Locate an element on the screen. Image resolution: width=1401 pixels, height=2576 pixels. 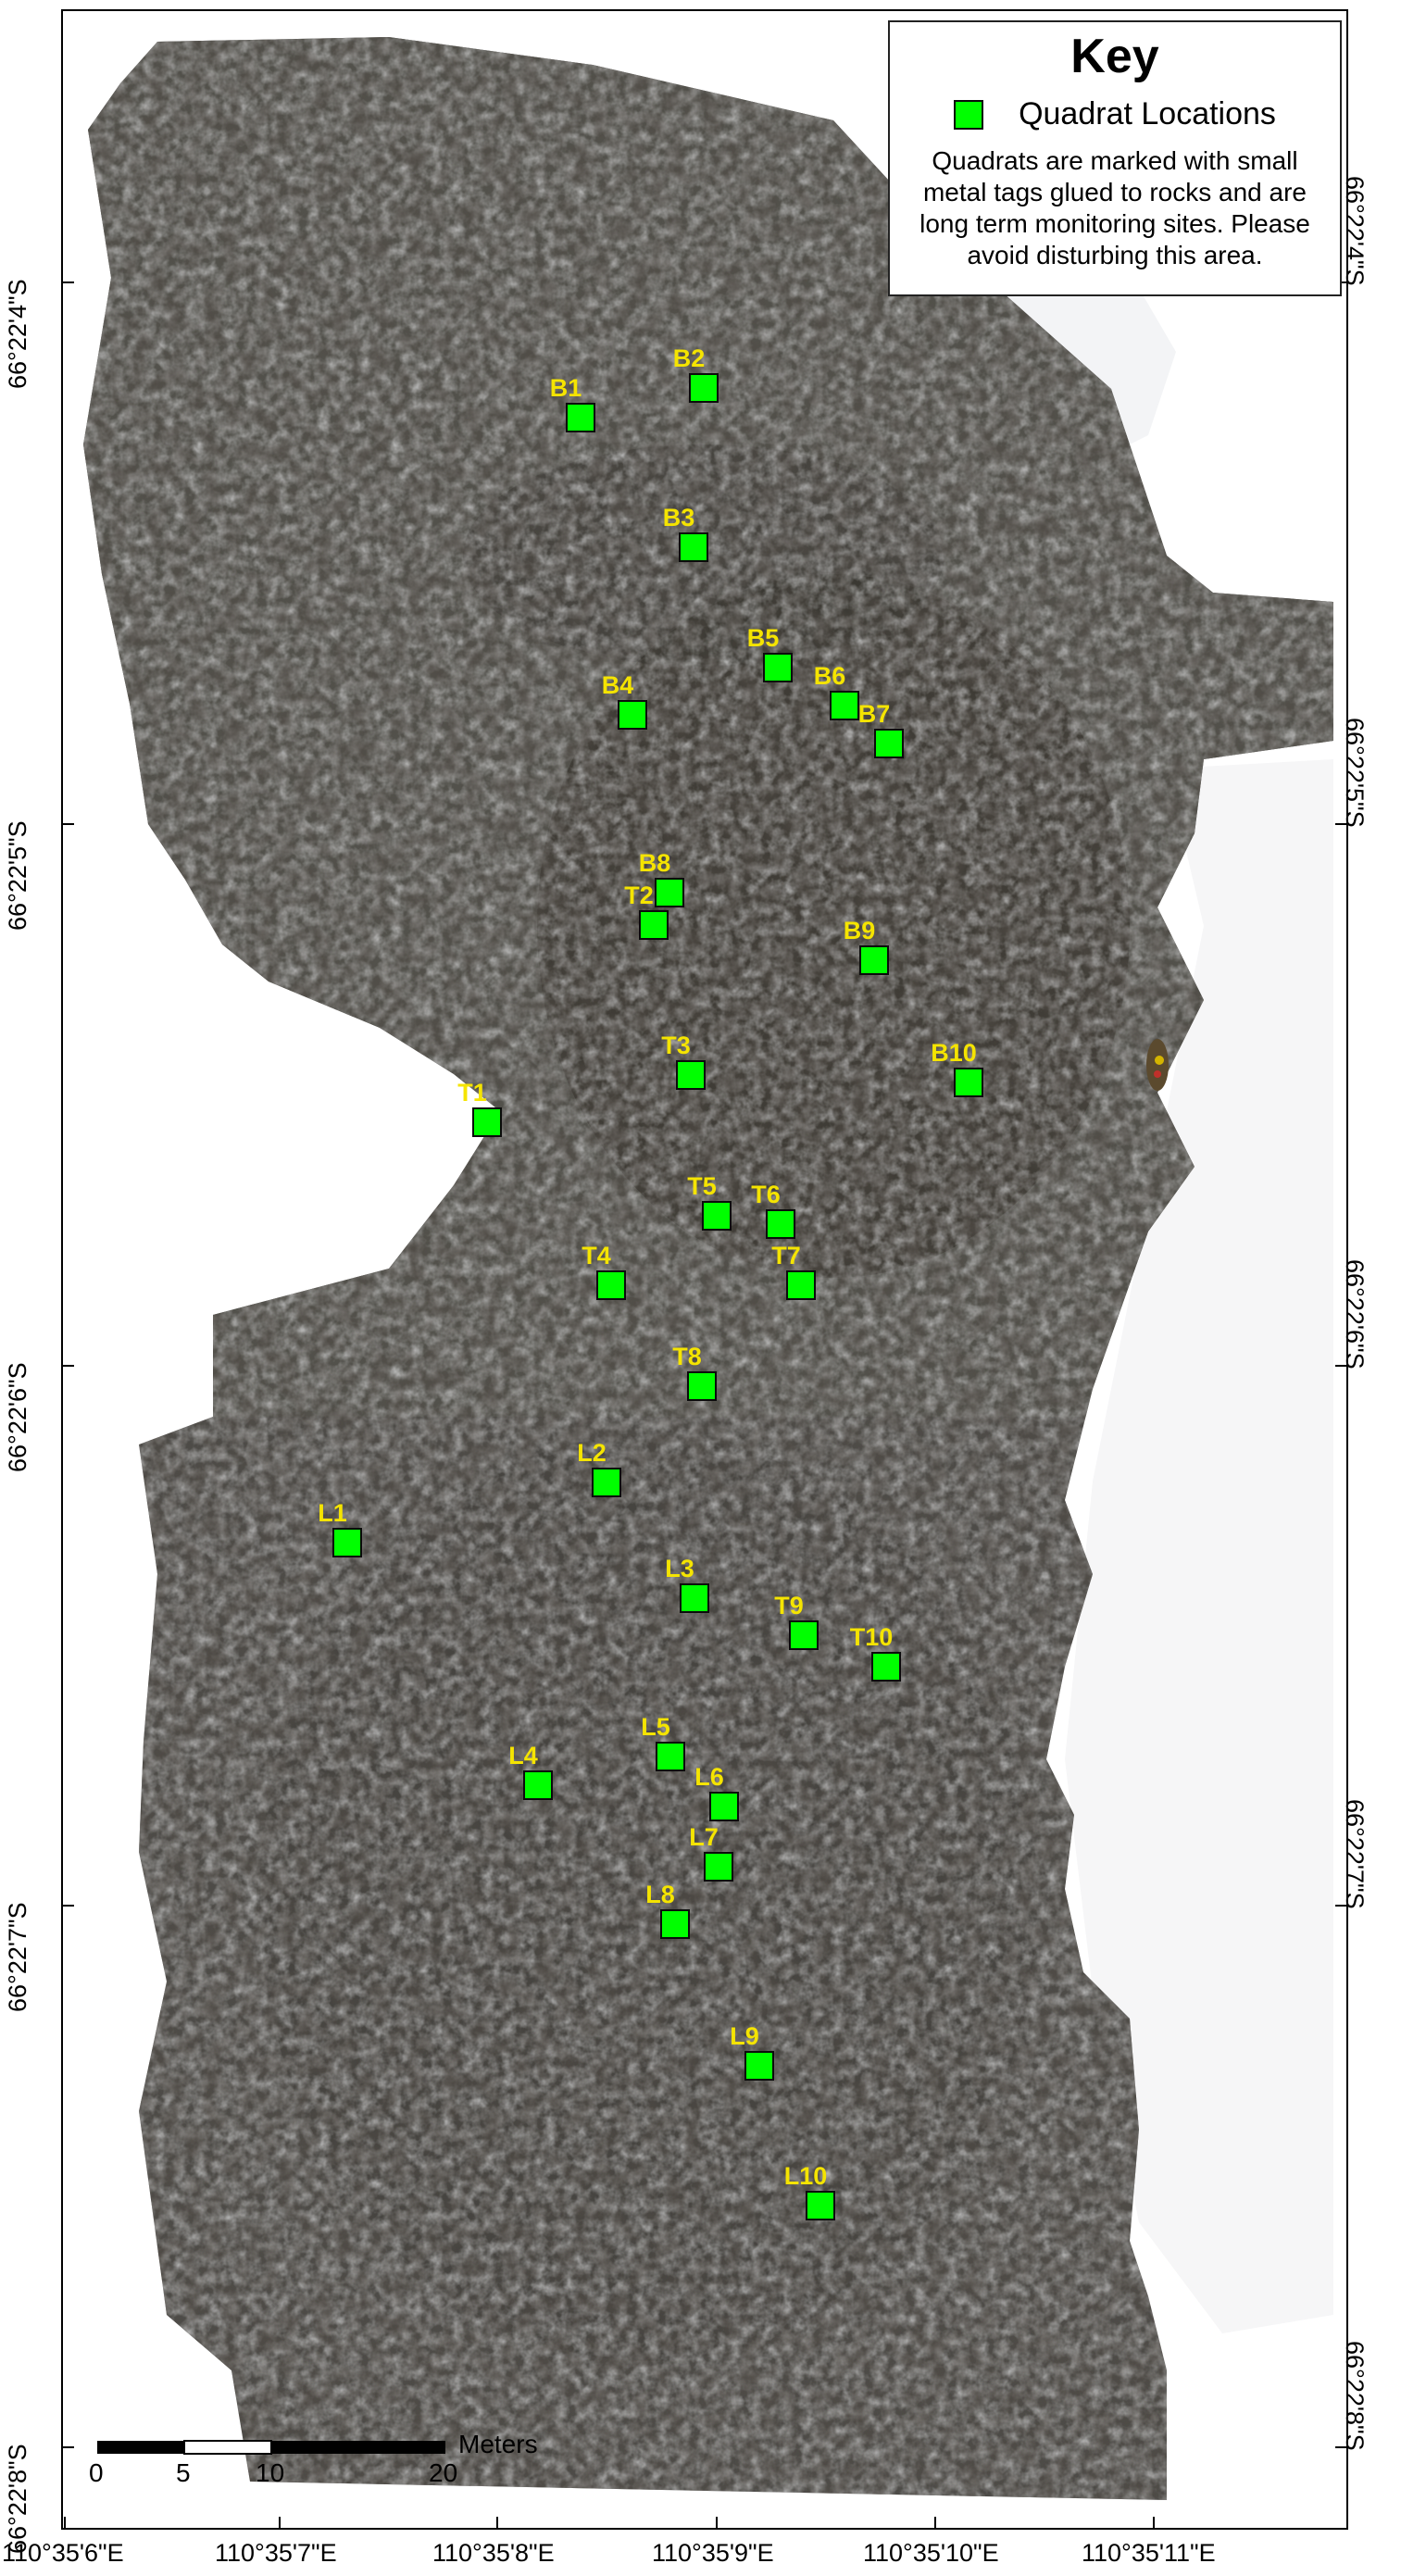
lat-label-right: 66°22'4"S is located at coordinates (1355, 231).